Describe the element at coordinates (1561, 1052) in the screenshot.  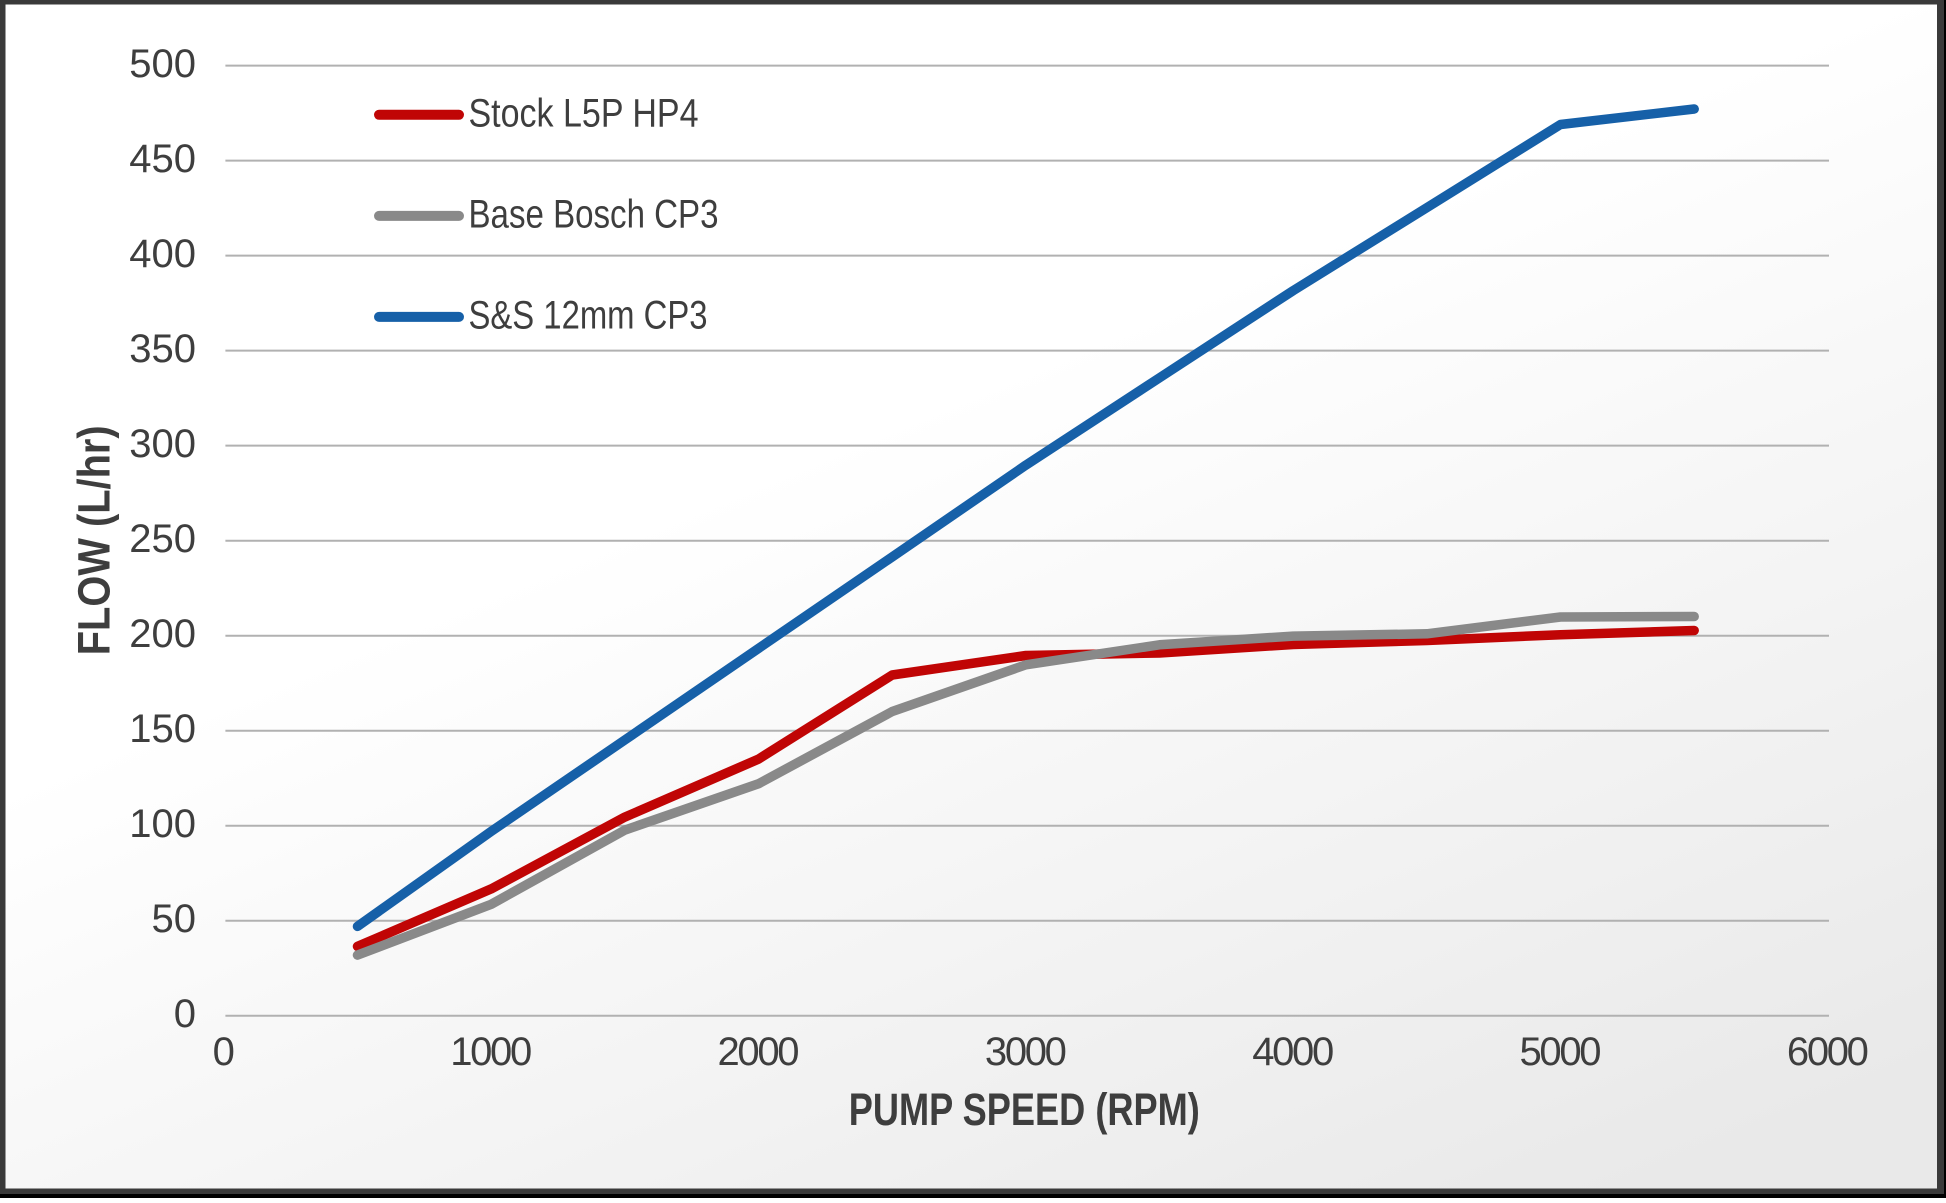
I see `svg-text: 5000` at that location.